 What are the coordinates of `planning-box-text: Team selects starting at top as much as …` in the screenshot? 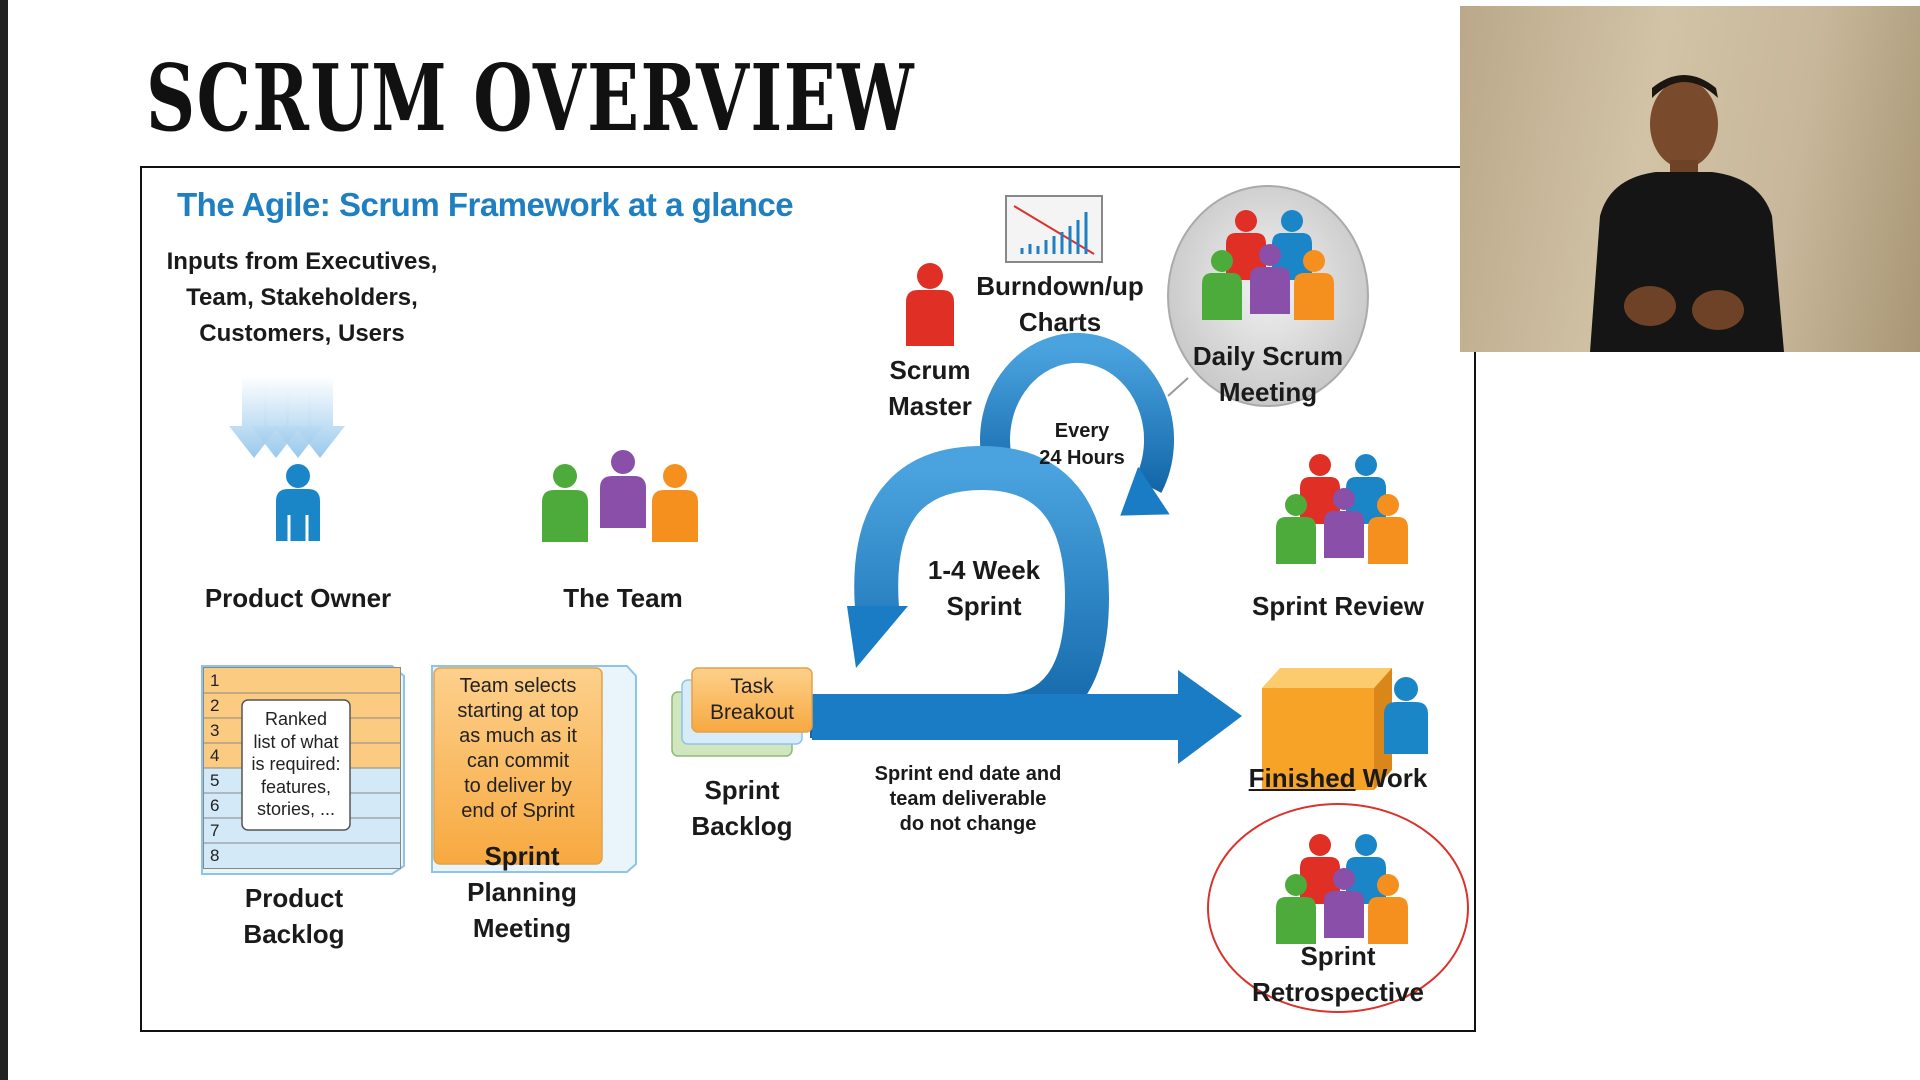 It's located at (518, 748).